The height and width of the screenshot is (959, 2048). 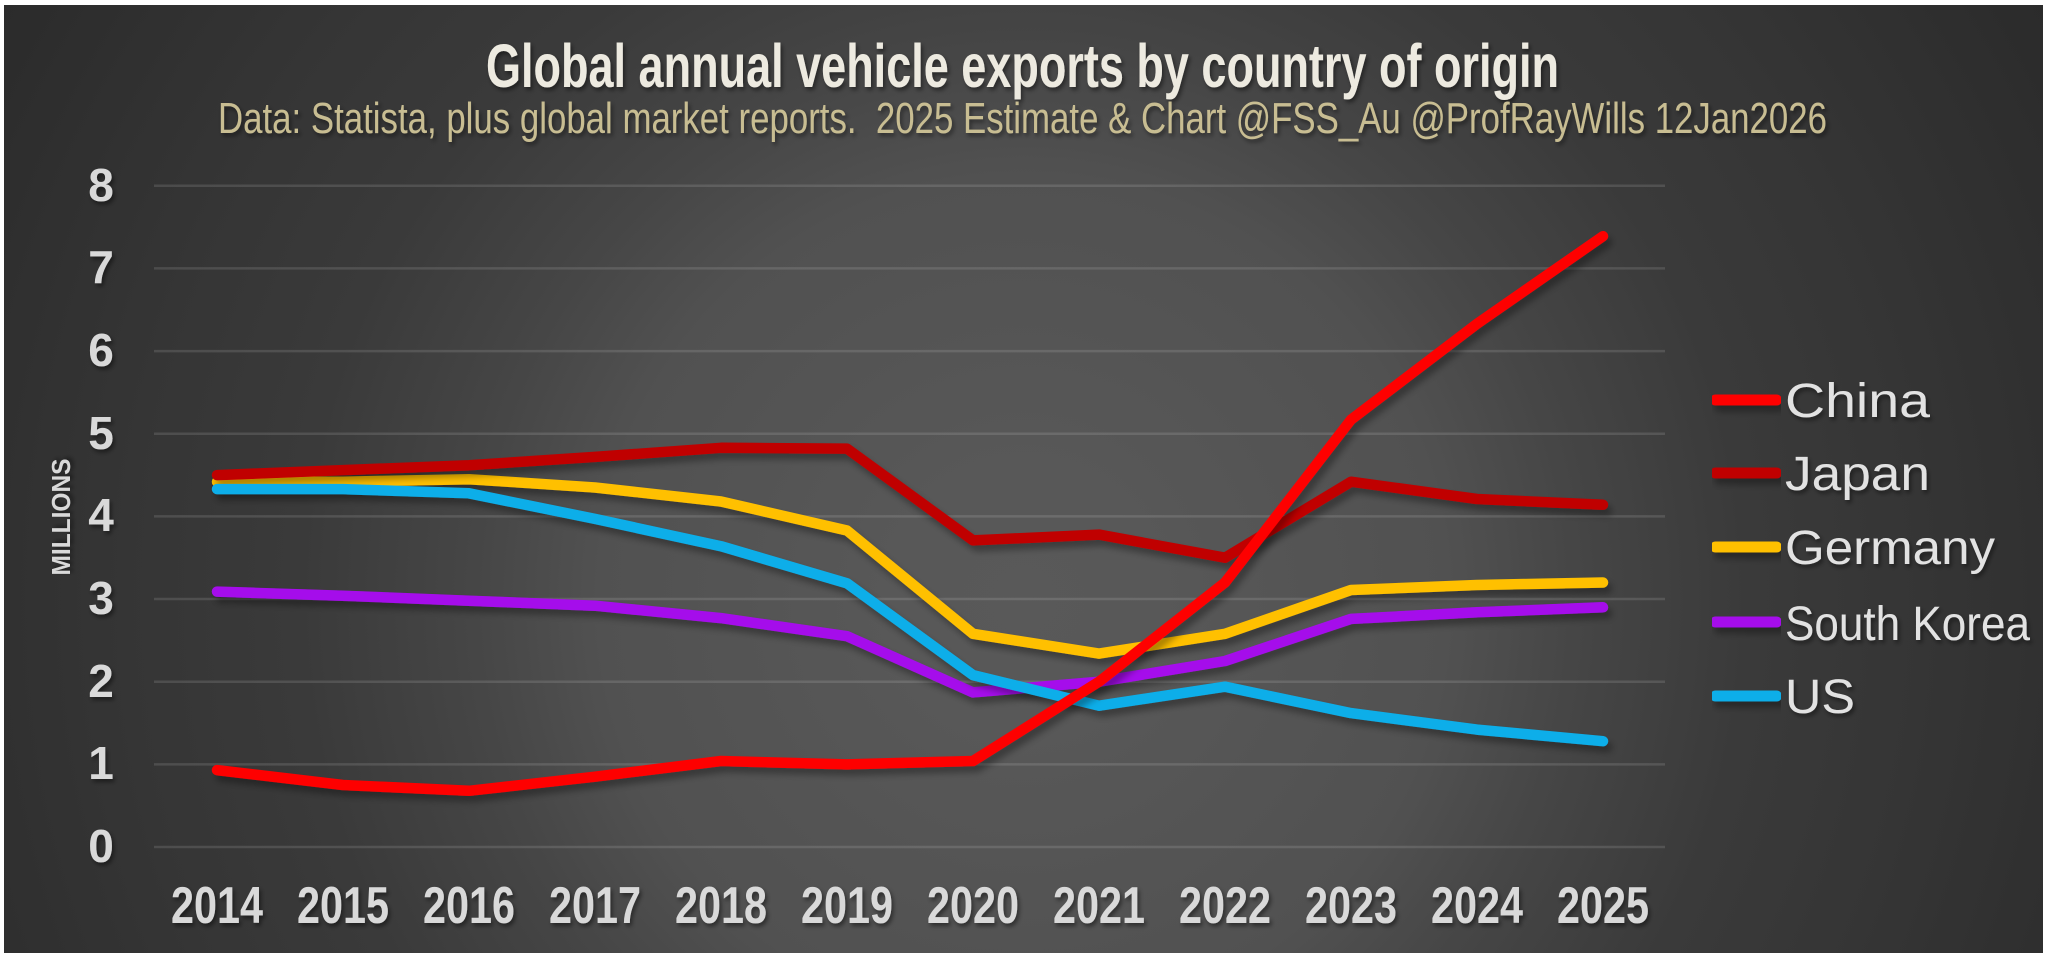 I want to click on svg-text: Japan, so click(x=1857, y=474).